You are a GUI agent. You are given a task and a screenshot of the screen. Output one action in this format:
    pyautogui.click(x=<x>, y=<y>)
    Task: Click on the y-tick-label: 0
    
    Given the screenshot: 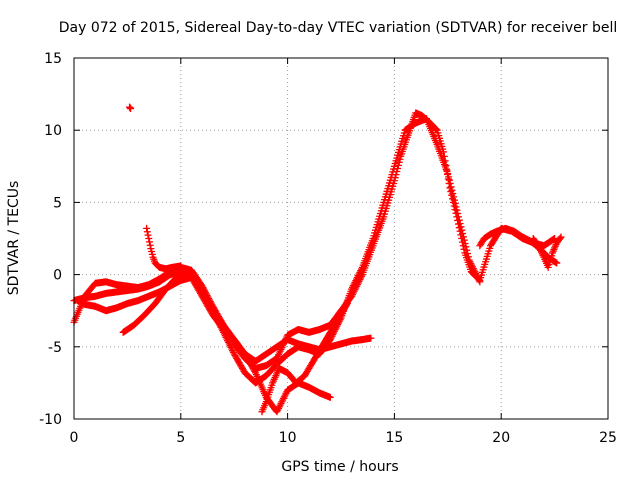 What is the action you would take?
    pyautogui.click(x=57, y=276)
    